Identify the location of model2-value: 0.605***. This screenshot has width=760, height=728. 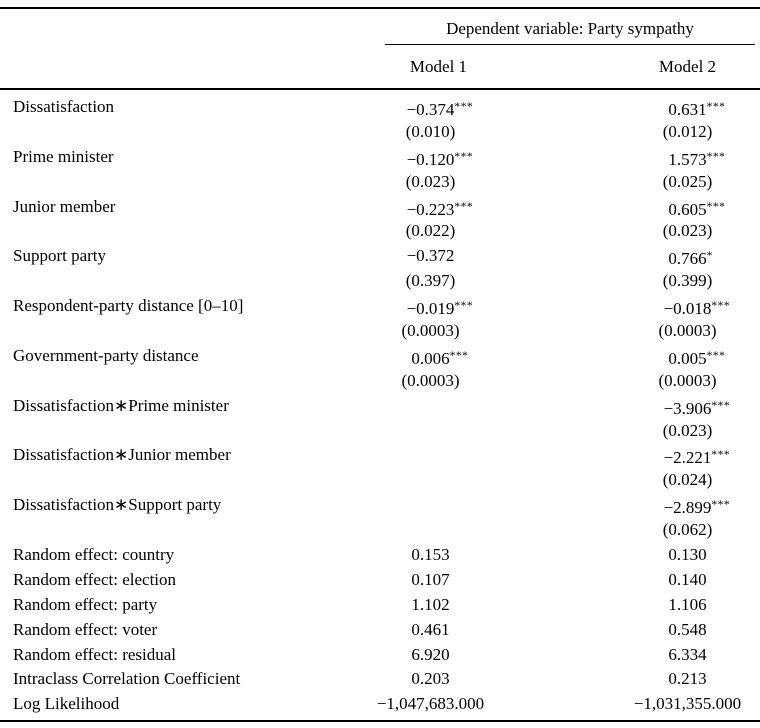
(697, 209).